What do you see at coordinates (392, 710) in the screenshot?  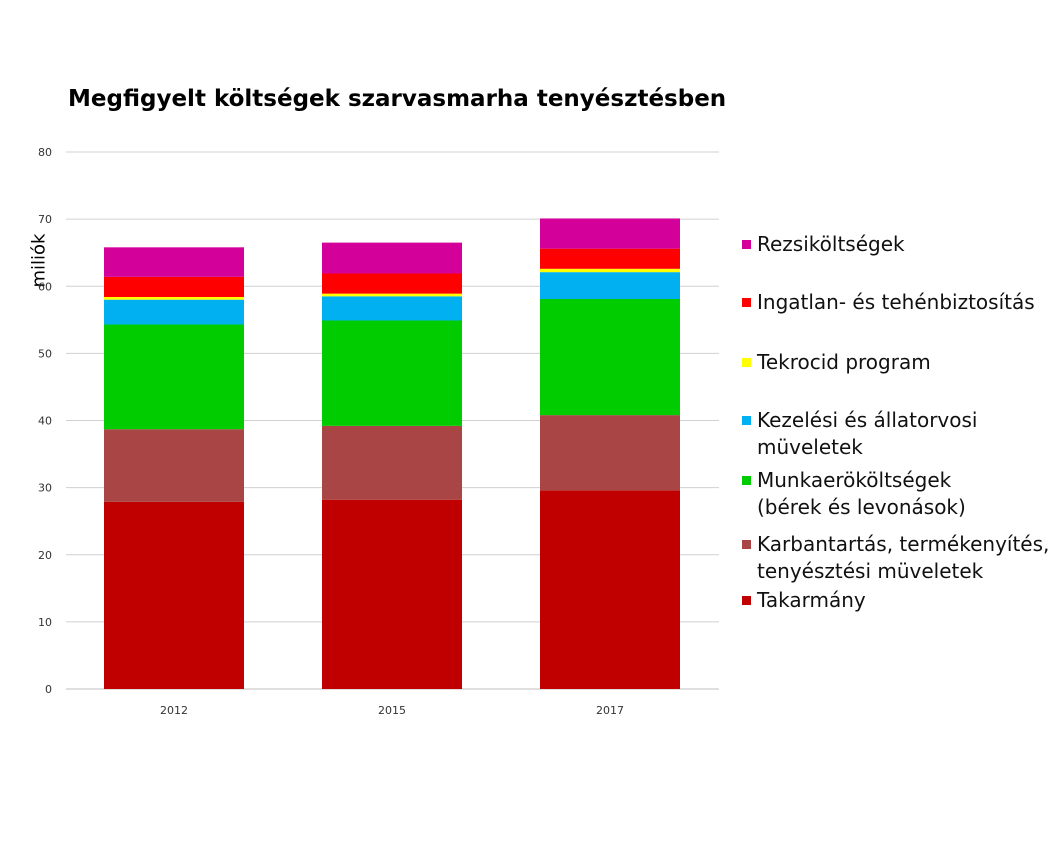 I see `x-tick-label: 2015` at bounding box center [392, 710].